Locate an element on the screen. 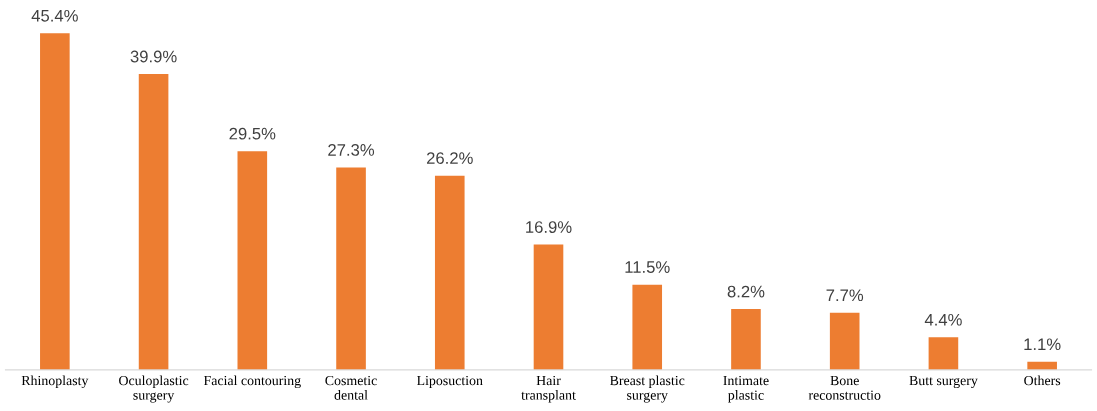 The width and height of the screenshot is (1097, 411). x-tick-label: Butt surgery is located at coordinates (943, 382).